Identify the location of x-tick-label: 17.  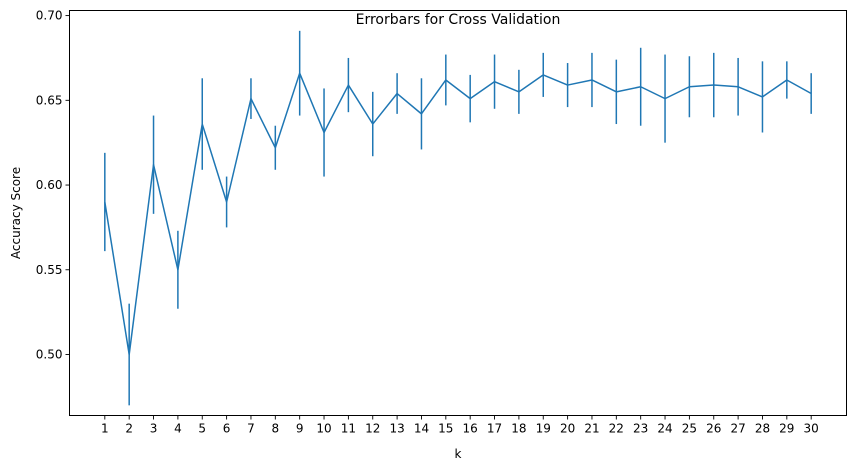
(494, 429).